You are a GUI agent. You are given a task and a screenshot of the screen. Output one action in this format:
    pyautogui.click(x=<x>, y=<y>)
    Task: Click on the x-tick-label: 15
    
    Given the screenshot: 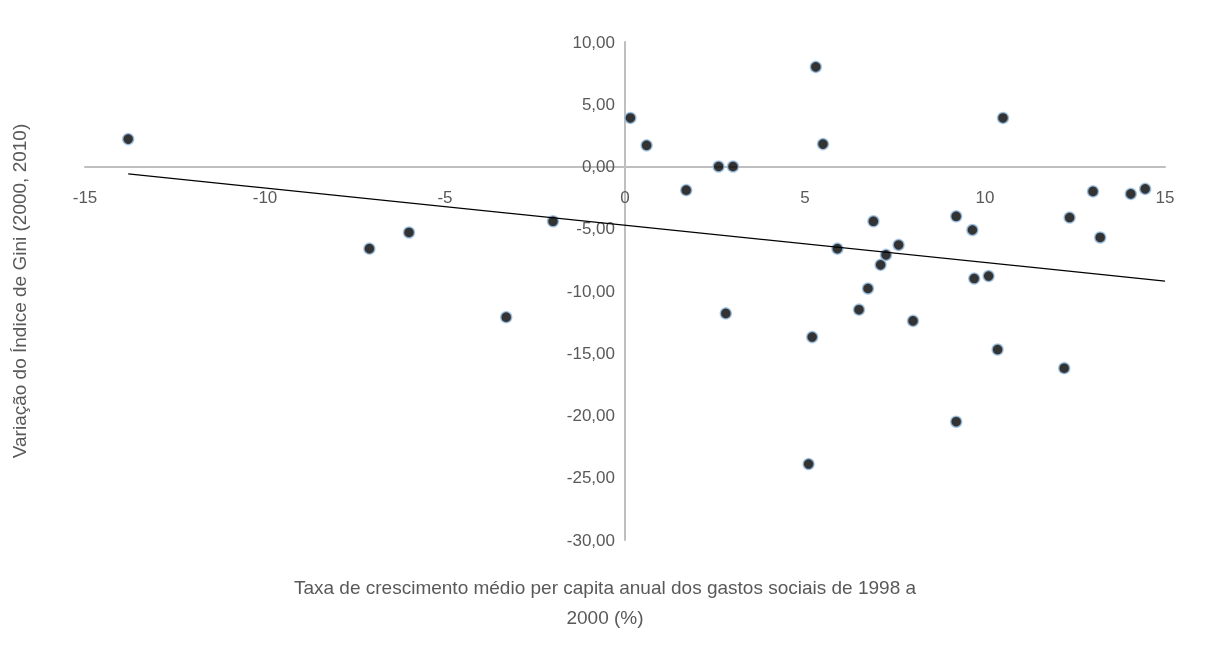 What is the action you would take?
    pyautogui.click(x=1165, y=197)
    